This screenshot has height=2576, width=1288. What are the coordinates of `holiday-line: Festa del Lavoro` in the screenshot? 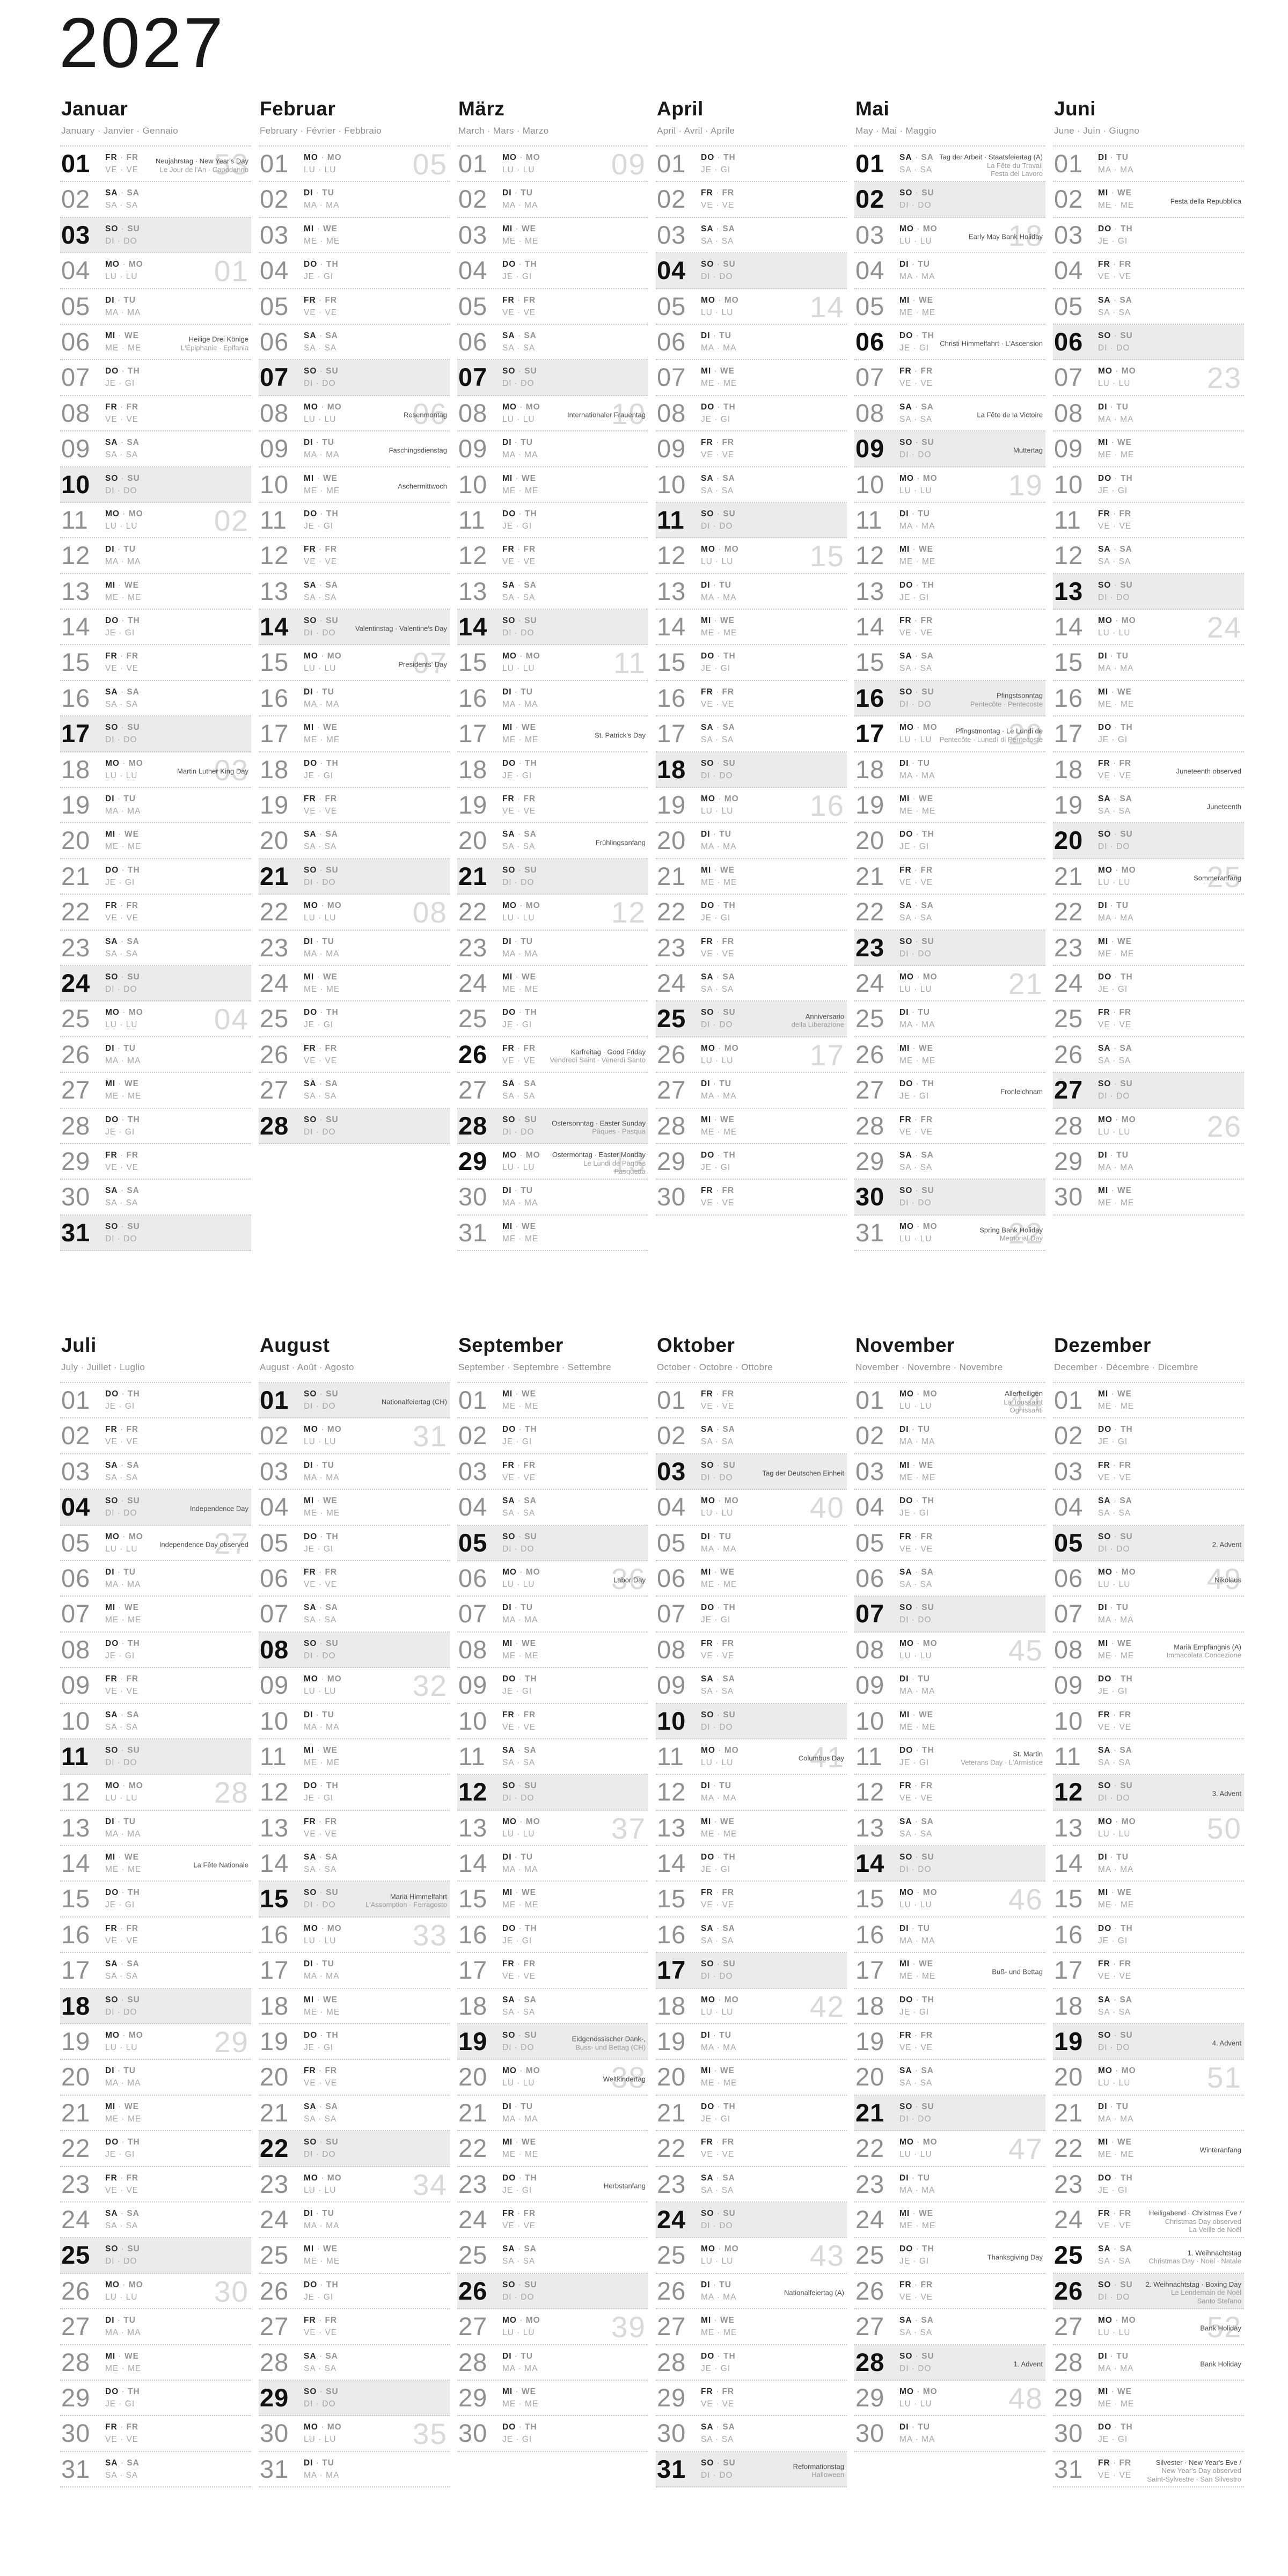 It's located at (1017, 173).